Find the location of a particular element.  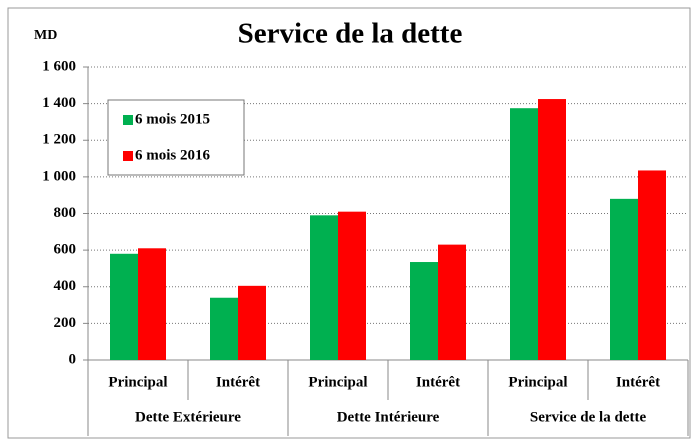

legend-label: 6 mois 2015 is located at coordinates (172, 119).